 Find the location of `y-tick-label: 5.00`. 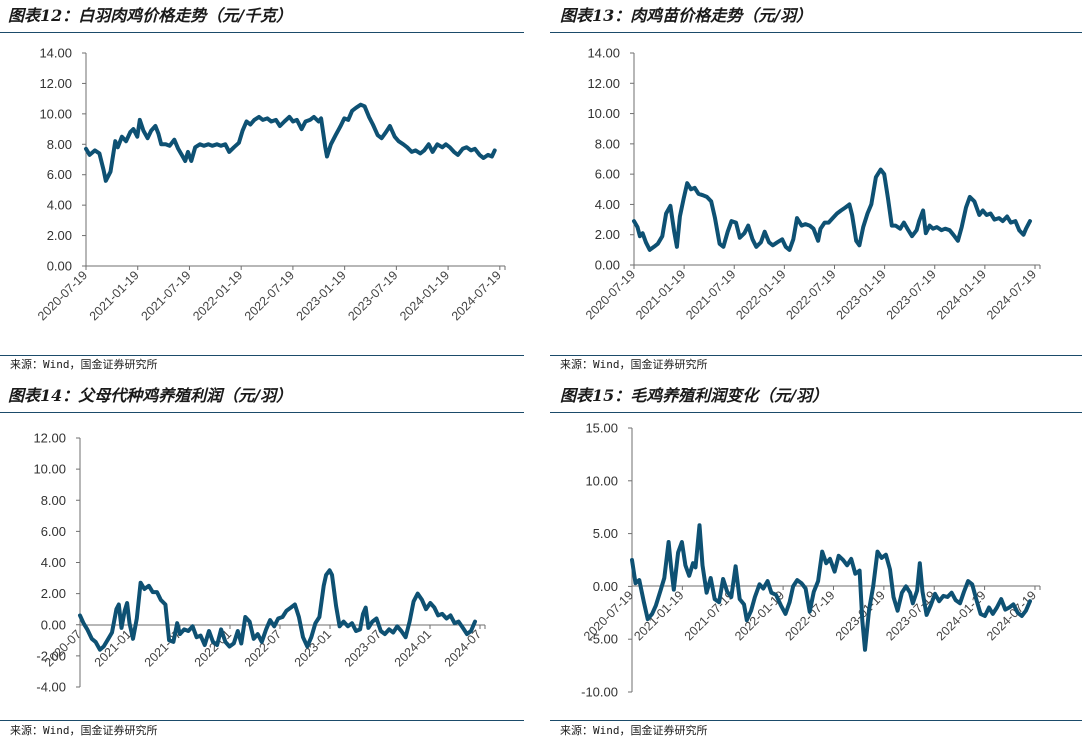

y-tick-label: 5.00 is located at coordinates (605, 533).